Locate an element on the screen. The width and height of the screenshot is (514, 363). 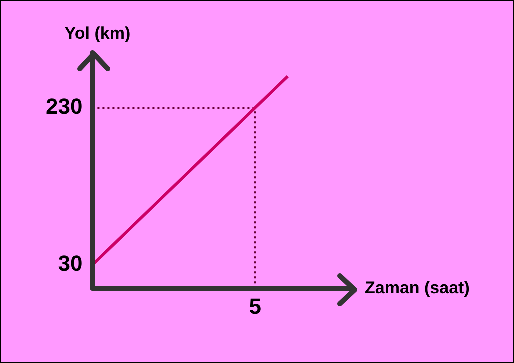
y-axis-title: Yol (km) is located at coordinates (97, 34).